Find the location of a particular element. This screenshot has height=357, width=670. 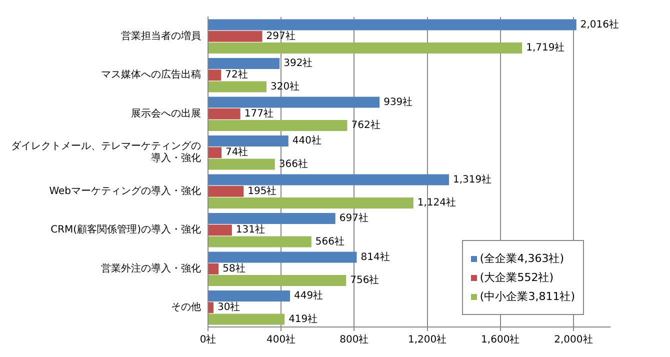

y-tick-label: 営業外注の導入・強化 is located at coordinates (151, 268).